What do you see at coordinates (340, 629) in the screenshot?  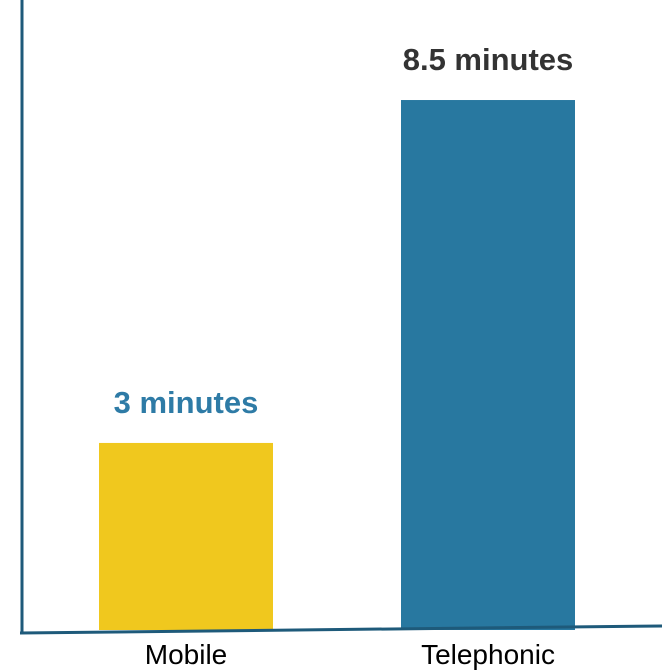 I see `x-axis-line` at bounding box center [340, 629].